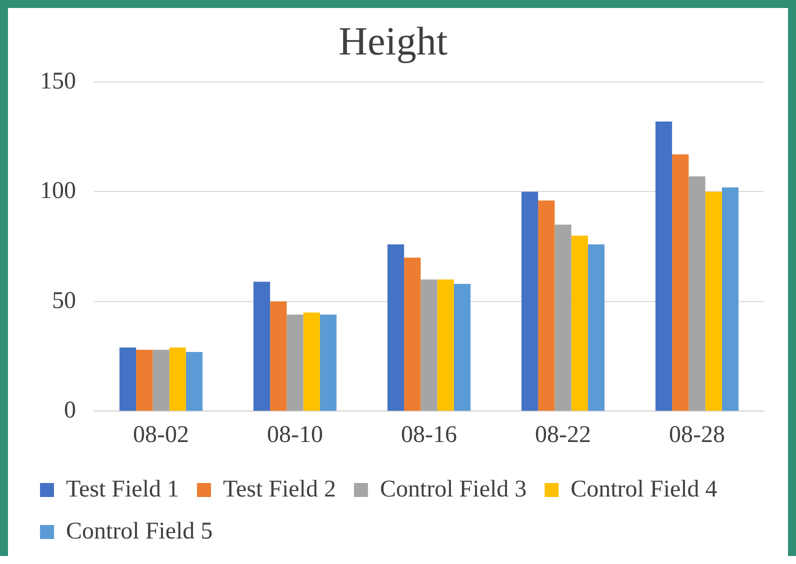 This screenshot has height=564, width=796. Describe the element at coordinates (58, 191) in the screenshot. I see `y-tick-label: 100` at that location.